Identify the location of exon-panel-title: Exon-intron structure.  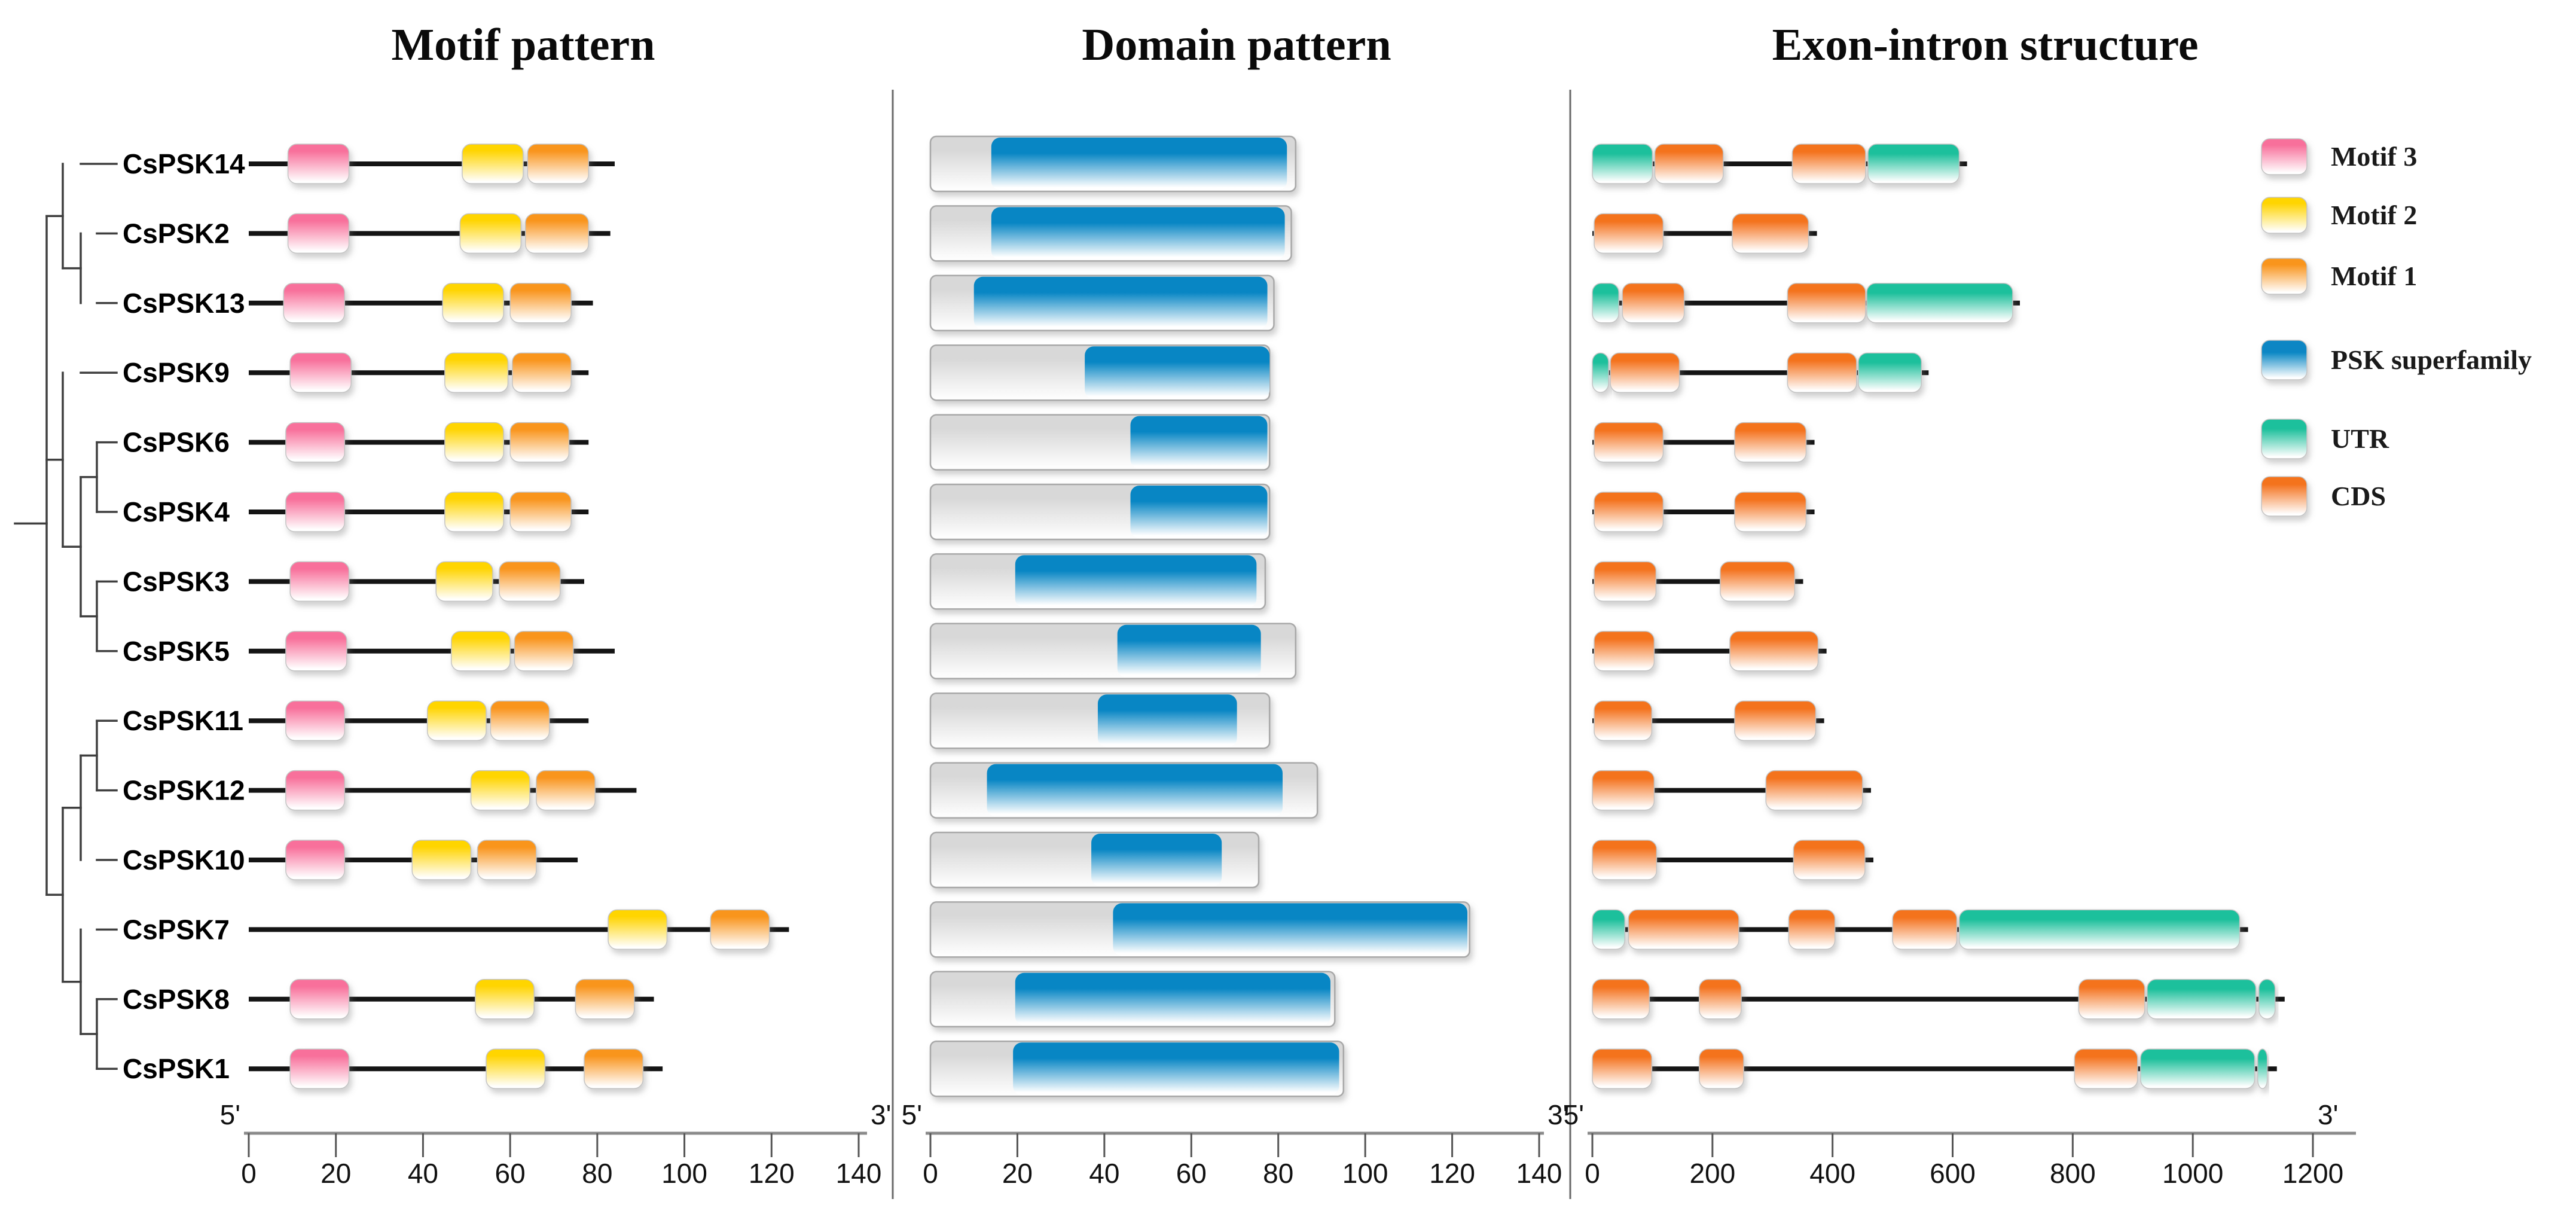
(1985, 45).